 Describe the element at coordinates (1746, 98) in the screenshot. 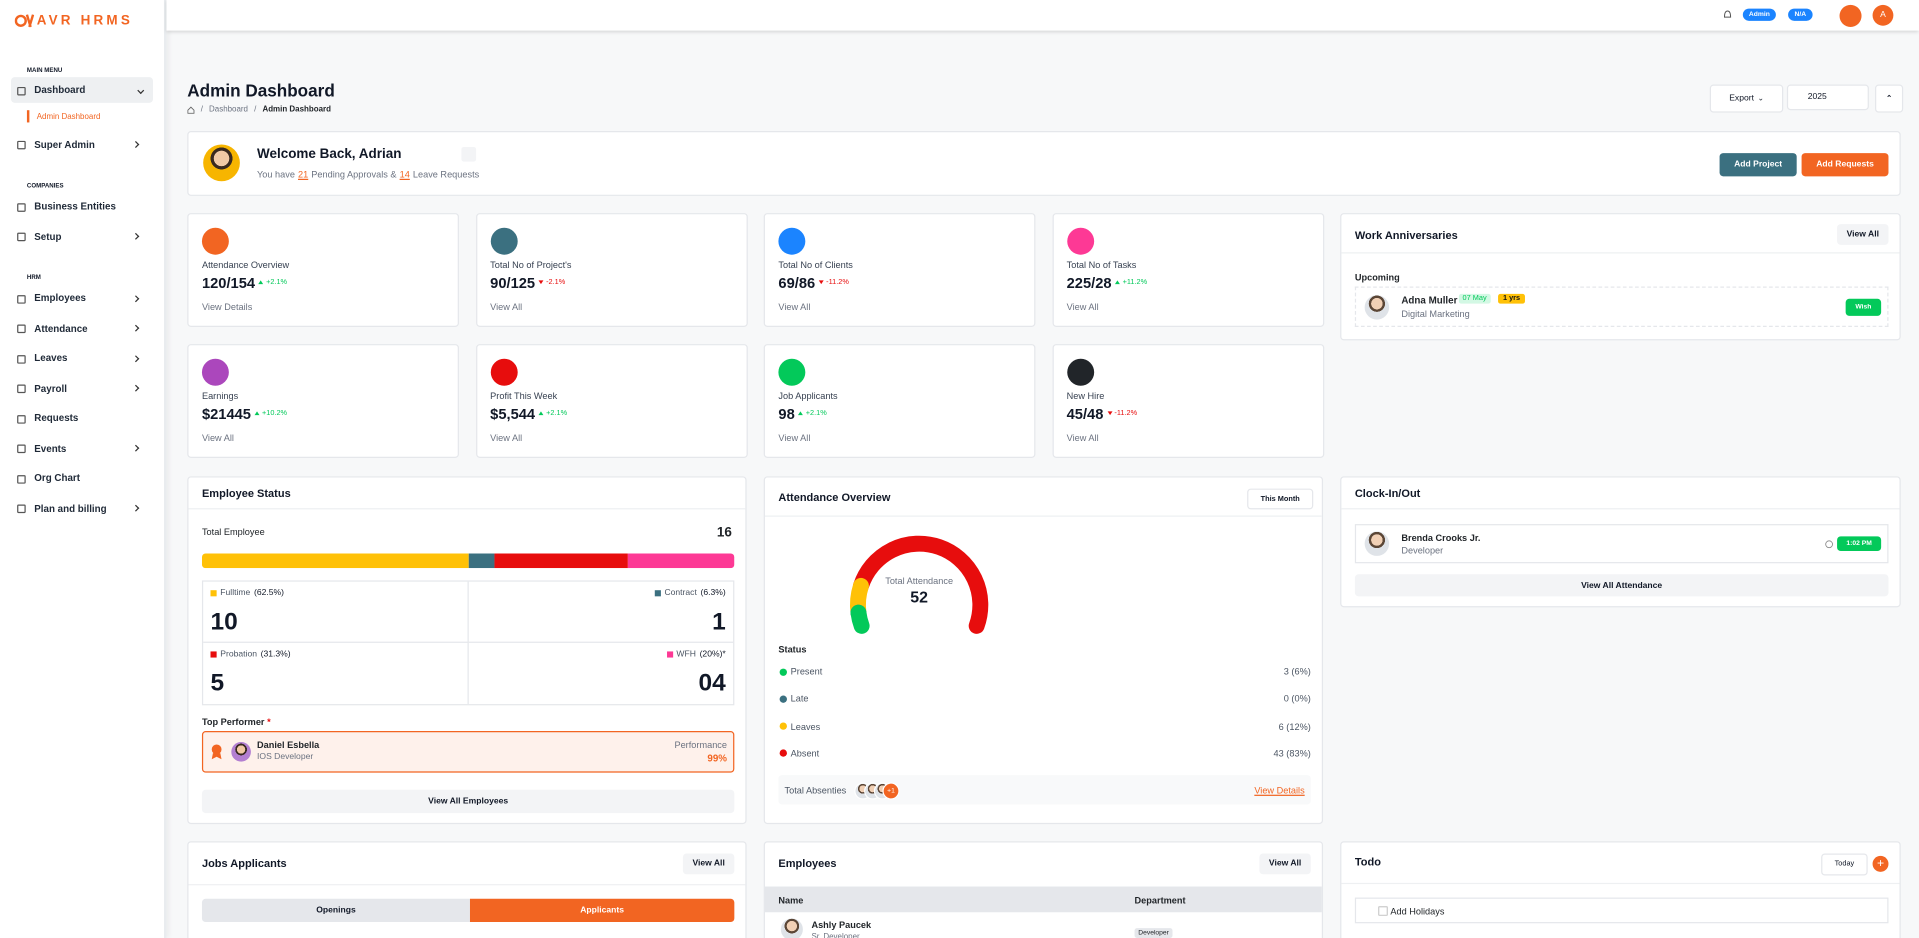

I see `export-button: Export ⌄` at that location.